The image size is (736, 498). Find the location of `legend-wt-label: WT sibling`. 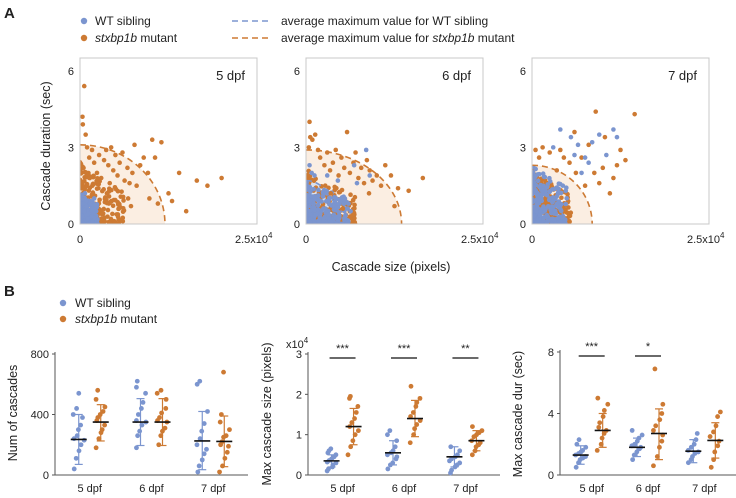

legend-wt-label: WT sibling is located at coordinates (123, 21).